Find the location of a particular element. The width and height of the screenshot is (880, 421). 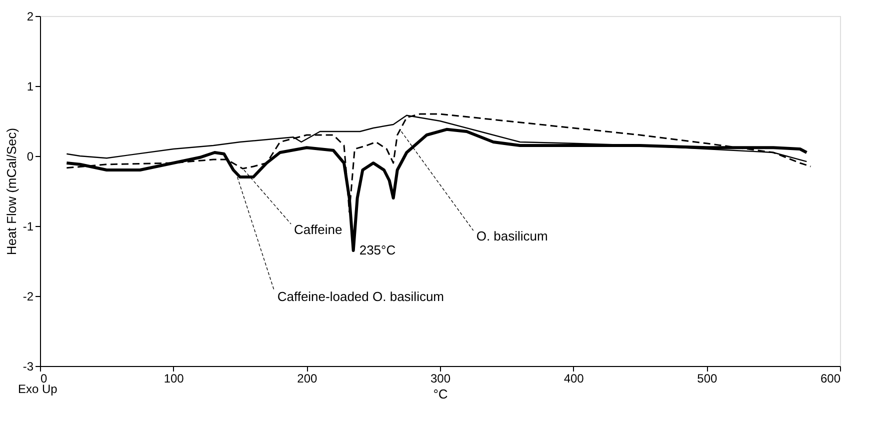

x-tick-label: 100 is located at coordinates (174, 379).